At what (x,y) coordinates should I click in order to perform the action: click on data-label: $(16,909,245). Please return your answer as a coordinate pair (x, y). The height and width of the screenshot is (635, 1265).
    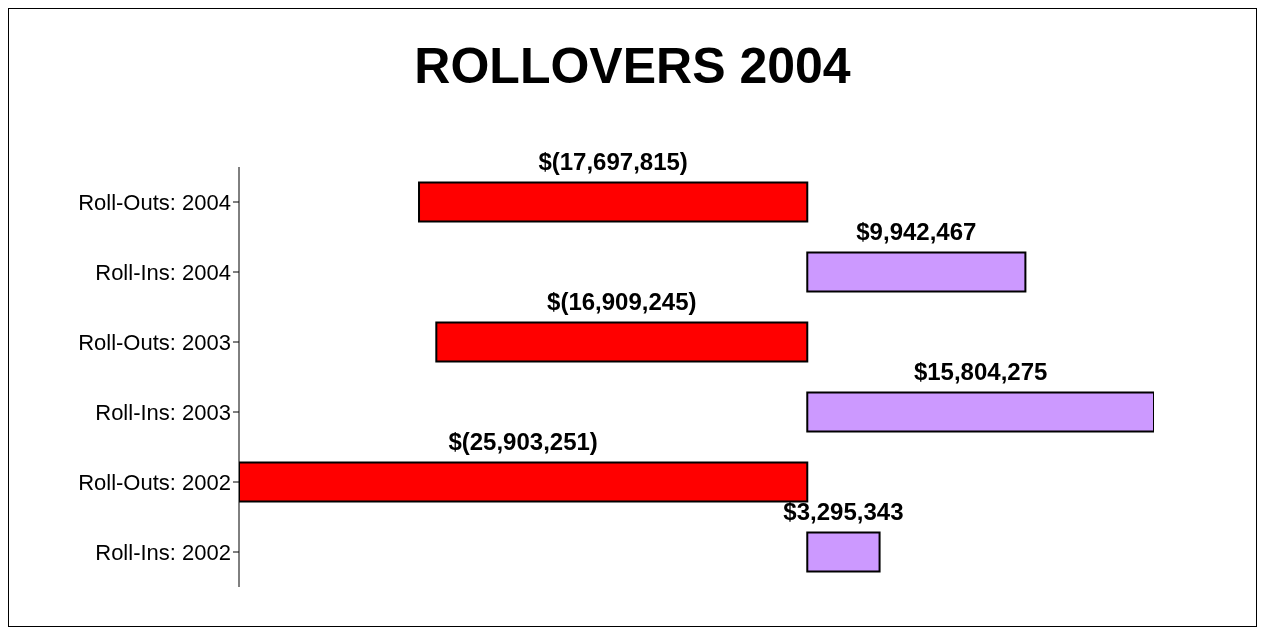
    Looking at the image, I should click on (622, 302).